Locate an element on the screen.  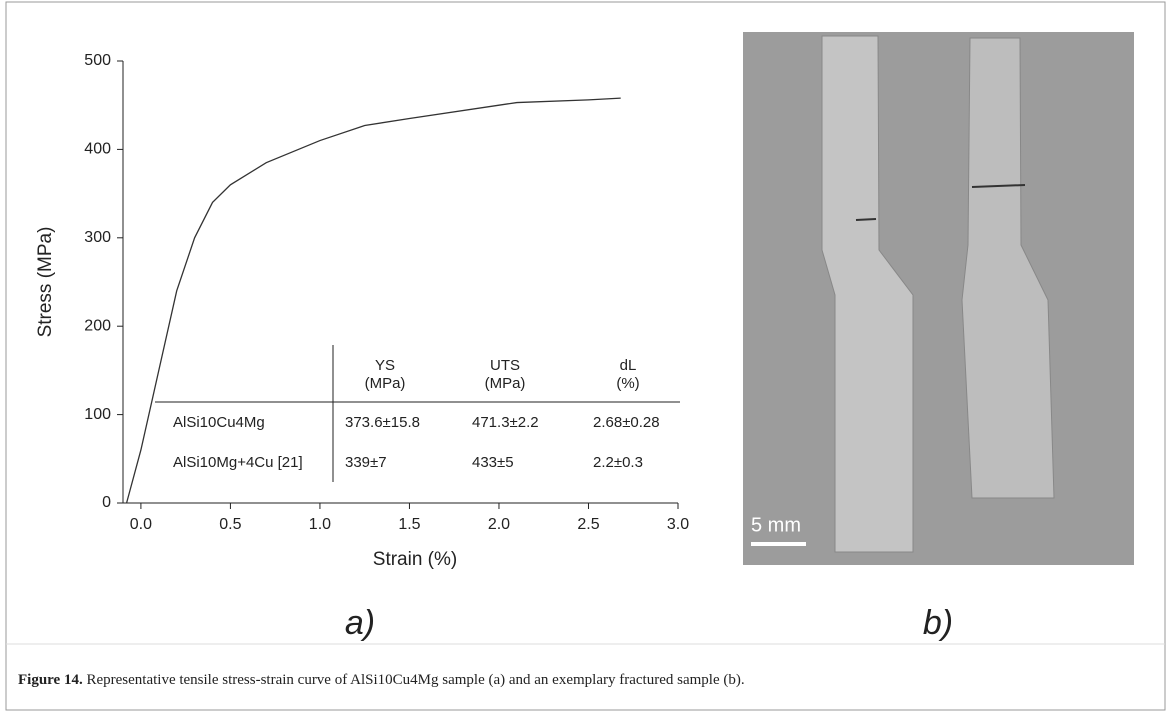
caption-label: Figure 14. is located at coordinates (50, 680).